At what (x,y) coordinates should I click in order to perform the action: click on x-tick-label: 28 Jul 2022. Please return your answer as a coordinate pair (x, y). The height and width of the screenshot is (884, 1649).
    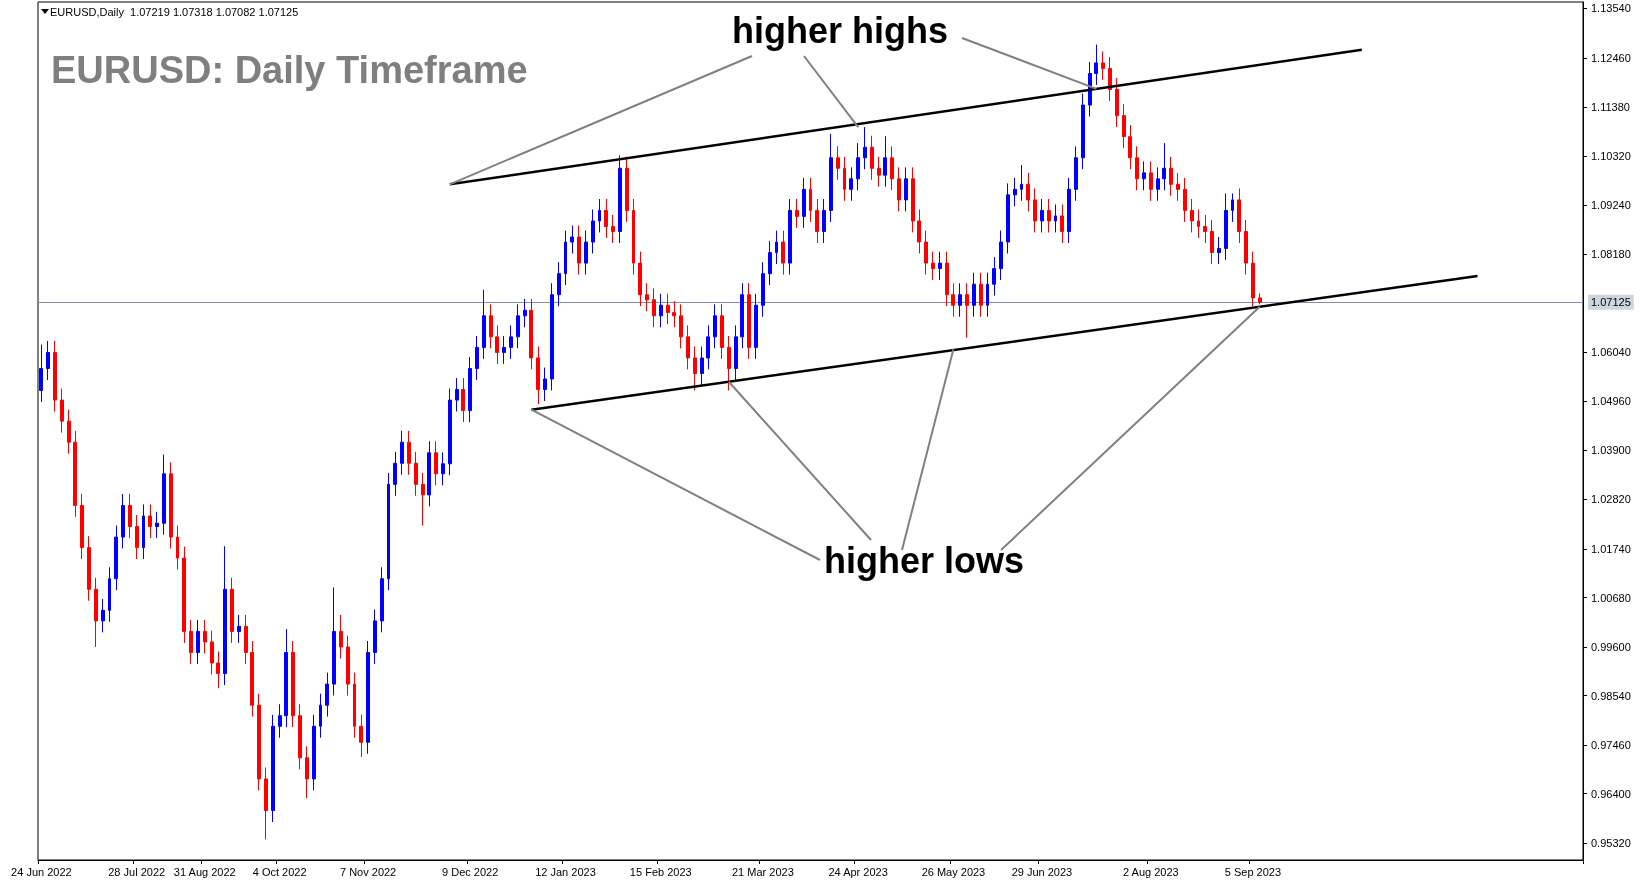
    Looking at the image, I should click on (137, 871).